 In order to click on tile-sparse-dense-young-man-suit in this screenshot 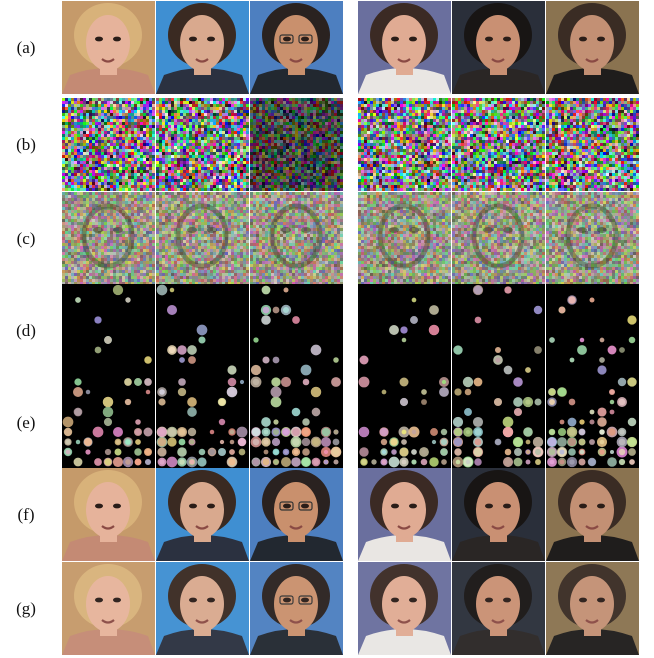, I will do `click(202, 422)`.